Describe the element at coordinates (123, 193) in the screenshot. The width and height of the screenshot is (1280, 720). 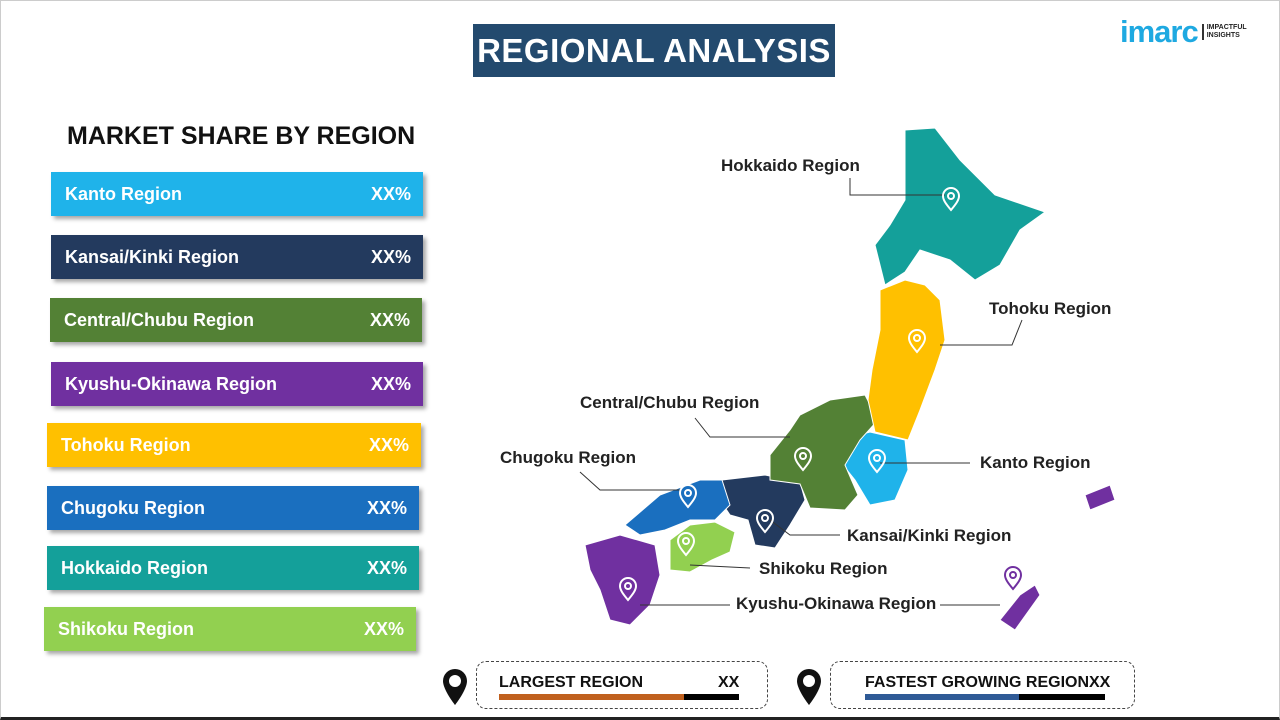
I see `region-name: Kanto Region` at that location.